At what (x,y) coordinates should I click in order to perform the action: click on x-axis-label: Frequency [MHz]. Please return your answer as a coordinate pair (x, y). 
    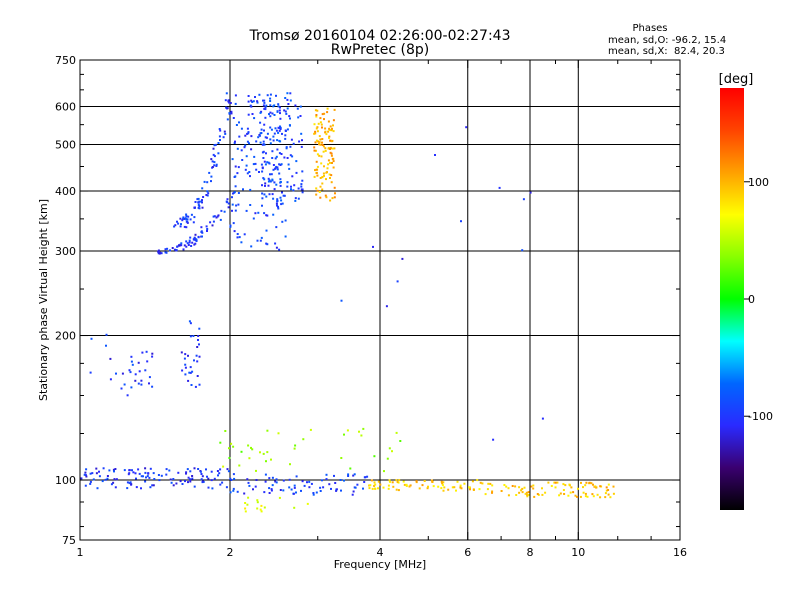
    Looking at the image, I should click on (380, 564).